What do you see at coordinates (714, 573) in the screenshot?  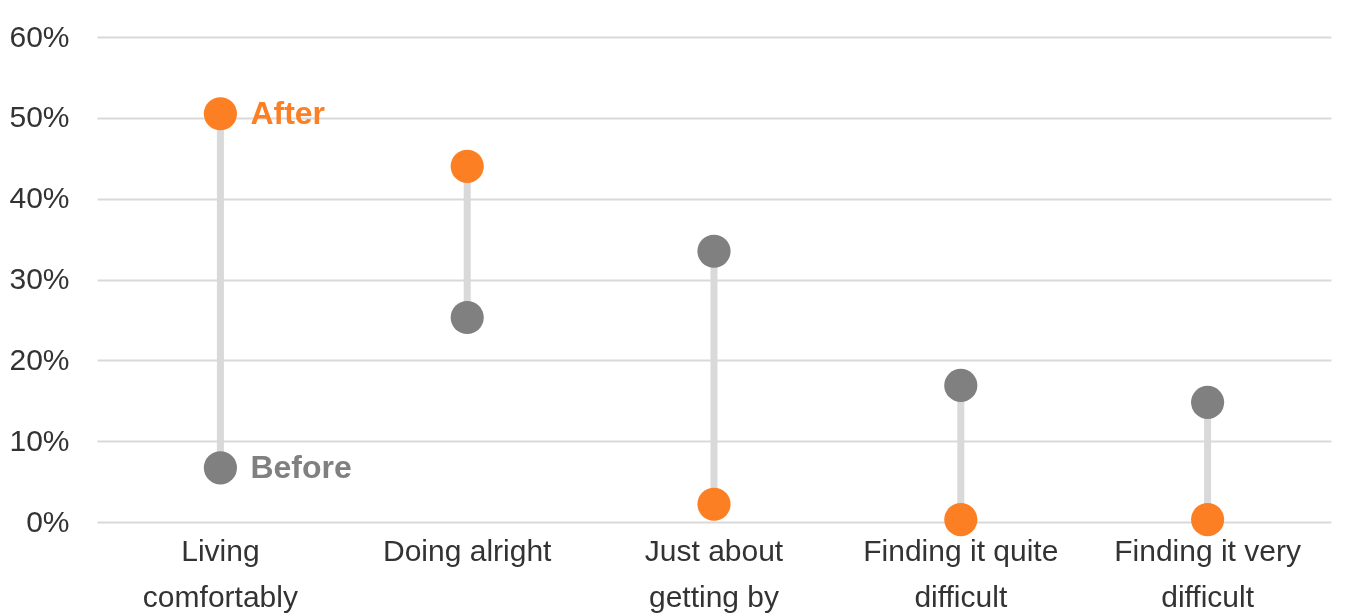 I see `x-tick-label: Just about getting by` at bounding box center [714, 573].